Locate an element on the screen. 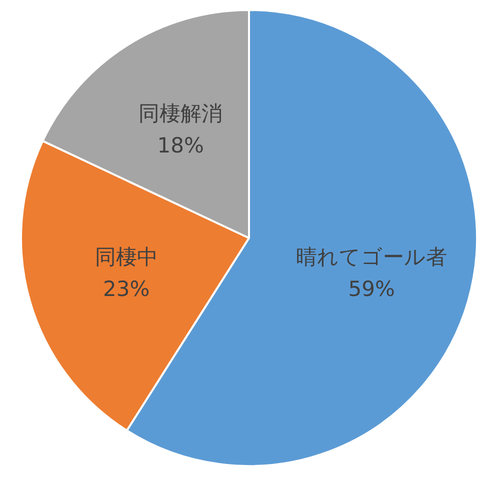  data-label: 18% is located at coordinates (180, 146).